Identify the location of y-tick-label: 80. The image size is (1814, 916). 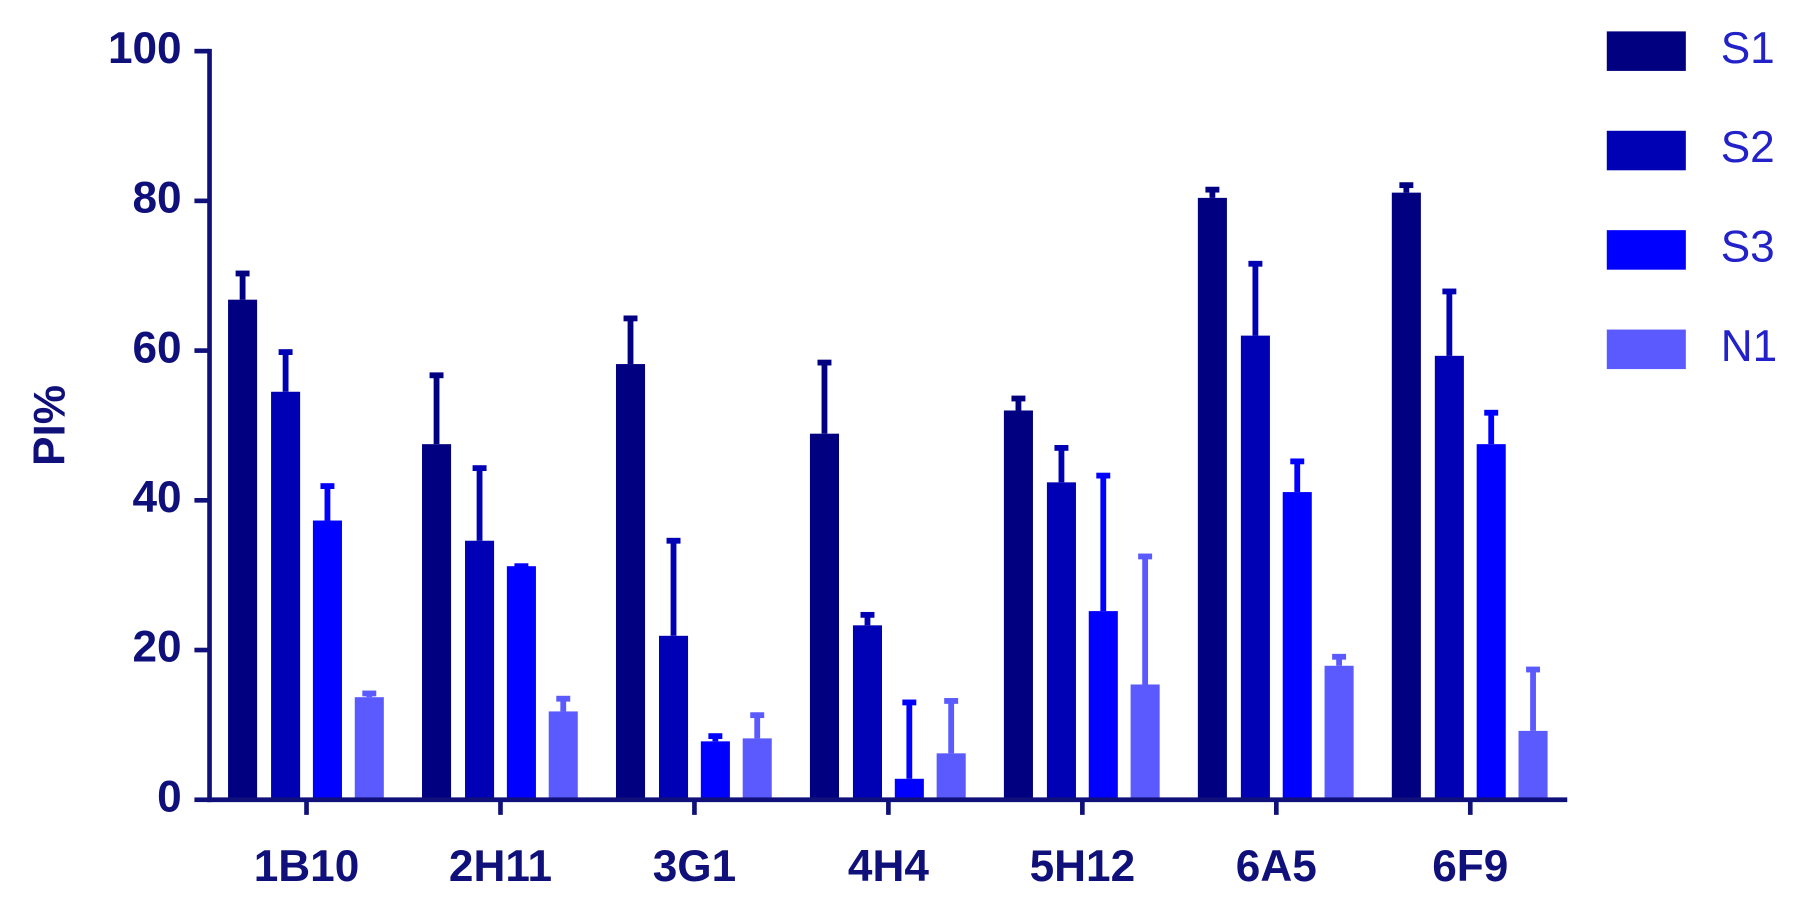
(157, 198).